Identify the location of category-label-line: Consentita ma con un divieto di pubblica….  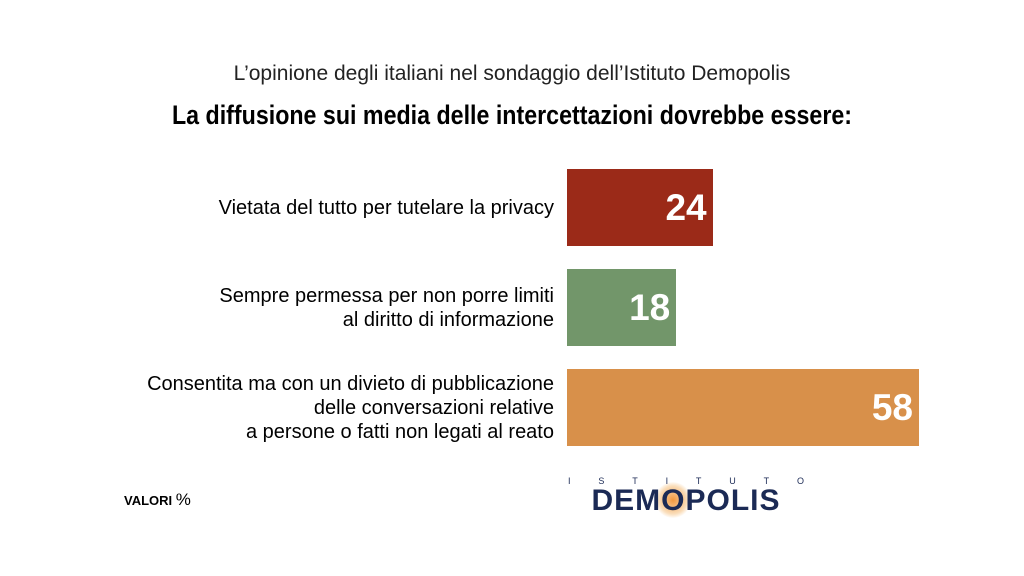
(350, 383).